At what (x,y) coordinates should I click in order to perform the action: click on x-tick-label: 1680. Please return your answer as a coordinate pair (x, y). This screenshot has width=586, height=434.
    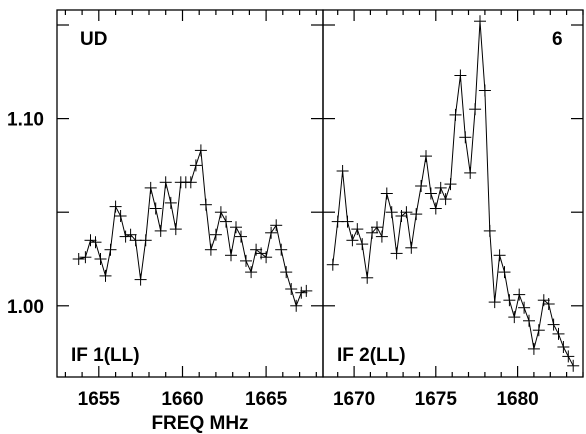
    Looking at the image, I should click on (517, 399).